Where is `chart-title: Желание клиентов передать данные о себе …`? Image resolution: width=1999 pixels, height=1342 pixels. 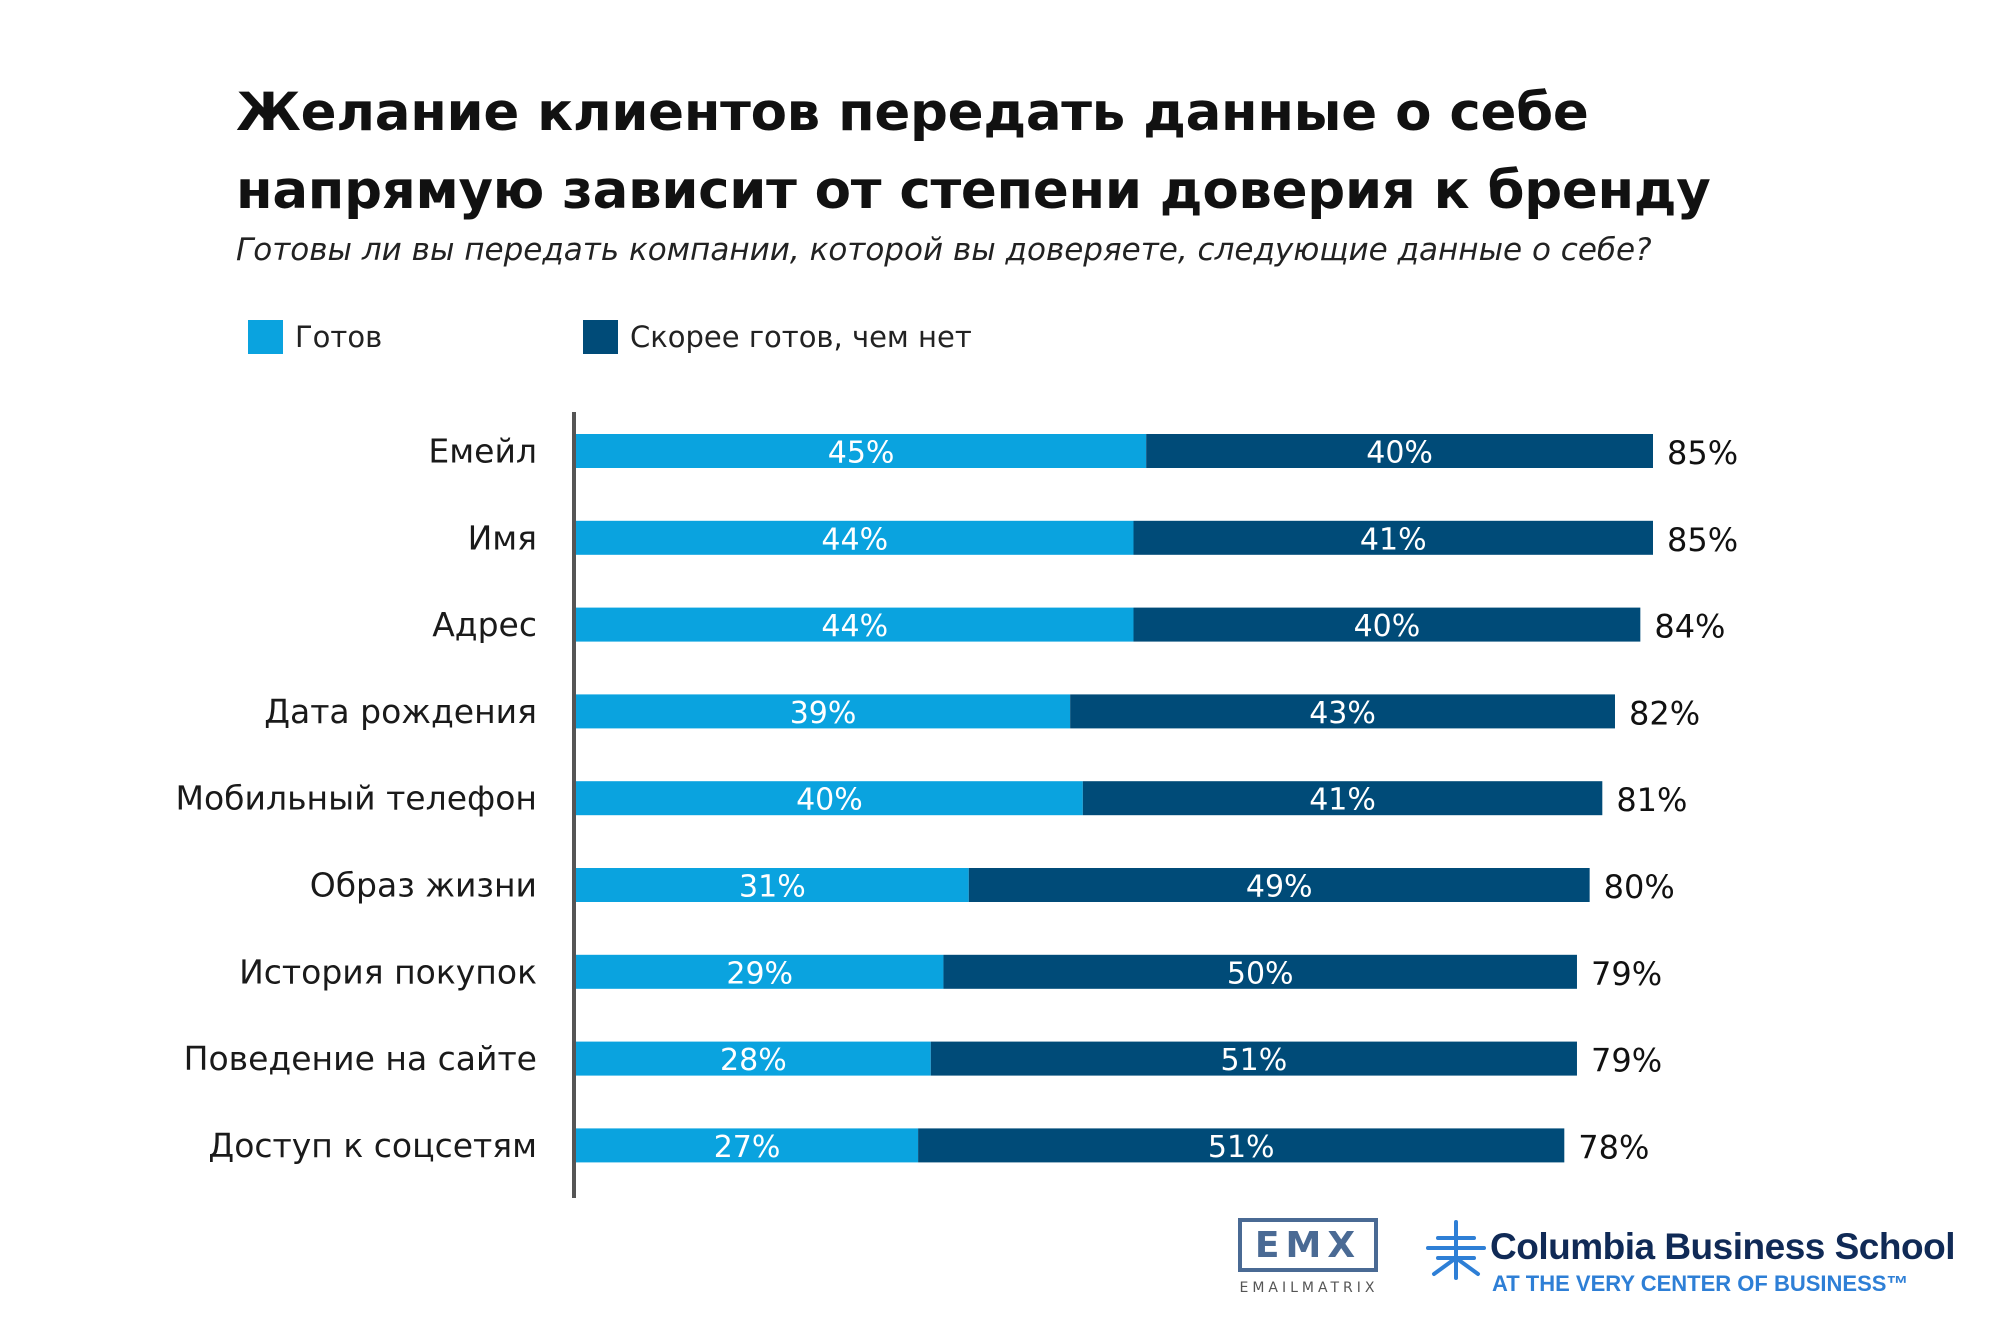 chart-title: Желание клиентов передать данные о себе … is located at coordinates (973, 151).